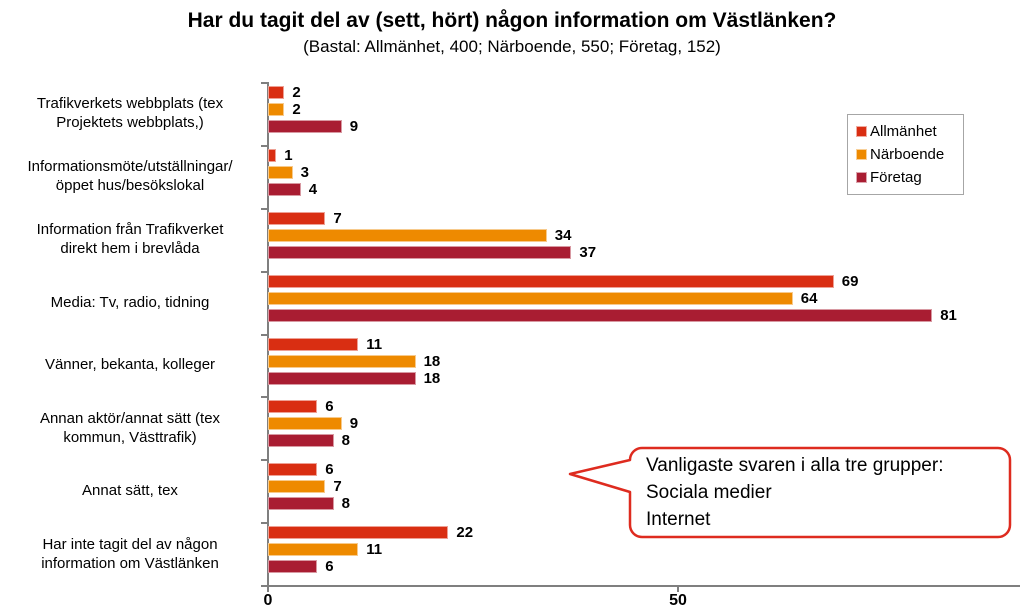  I want to click on y-axis, so click(268, 334).